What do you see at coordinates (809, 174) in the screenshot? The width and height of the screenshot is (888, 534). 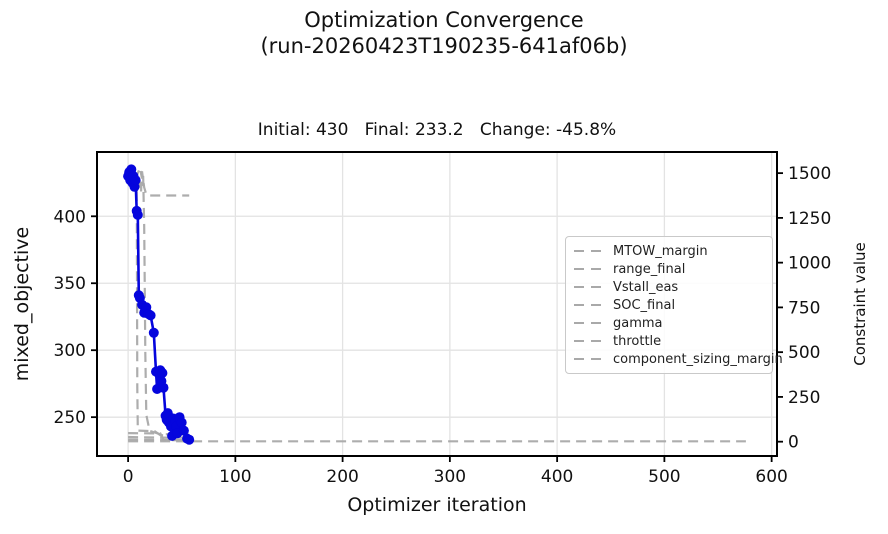 I see `y-right-tick-label: 1500` at bounding box center [809, 174].